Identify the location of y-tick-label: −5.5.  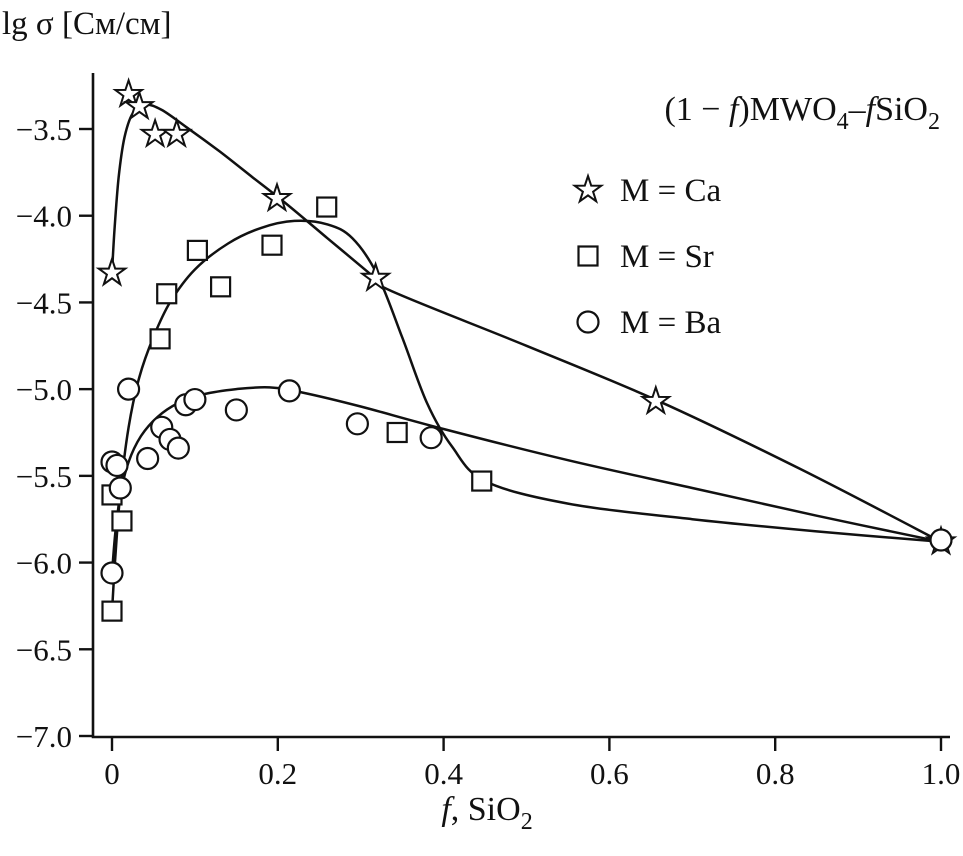
(44, 476).